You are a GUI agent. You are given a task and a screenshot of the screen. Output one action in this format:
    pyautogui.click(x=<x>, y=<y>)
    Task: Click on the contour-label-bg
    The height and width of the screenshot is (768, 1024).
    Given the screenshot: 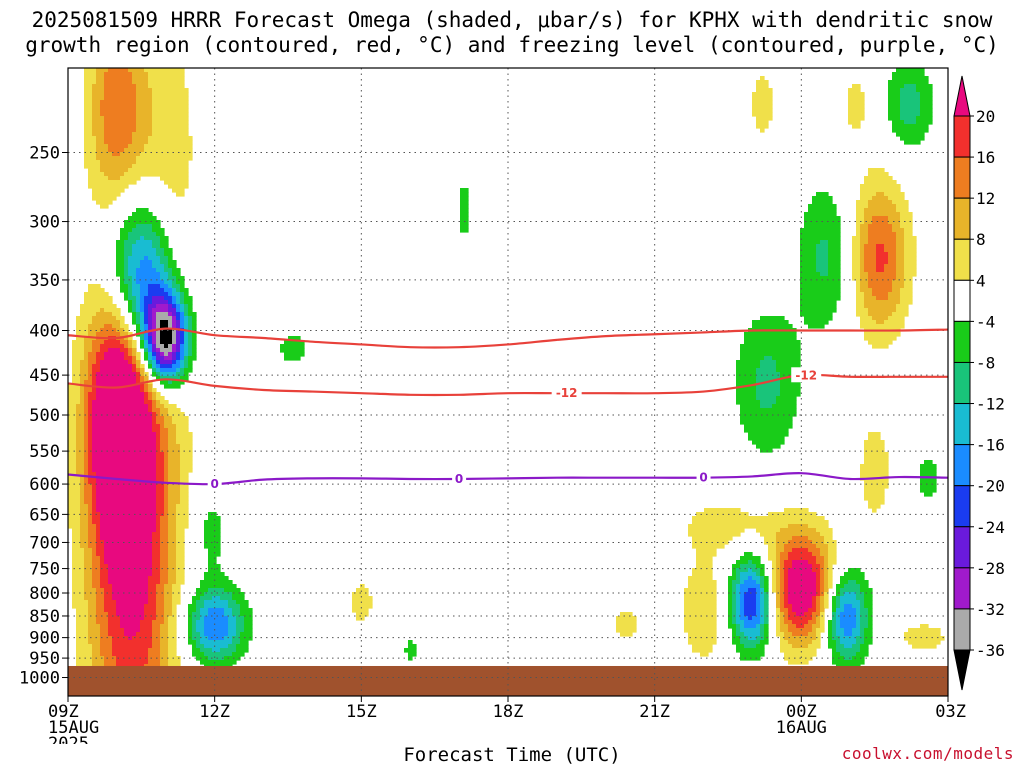 What is the action you would take?
    pyautogui.click(x=806, y=375)
    